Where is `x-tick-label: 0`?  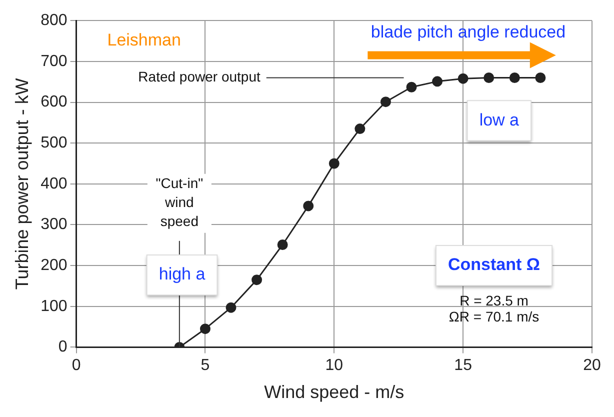 x-tick-label: 0 is located at coordinates (76, 365).